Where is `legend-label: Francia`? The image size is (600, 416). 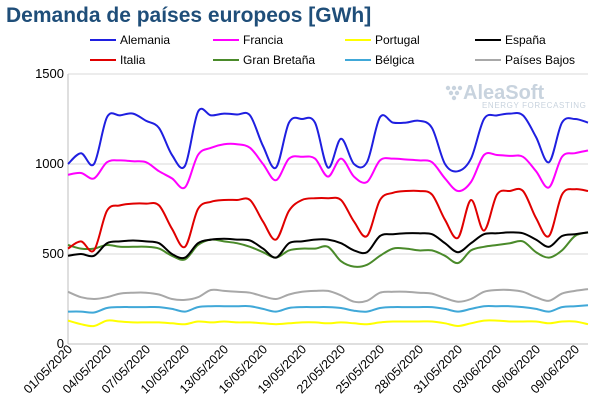 legend-label: Francia is located at coordinates (263, 40).